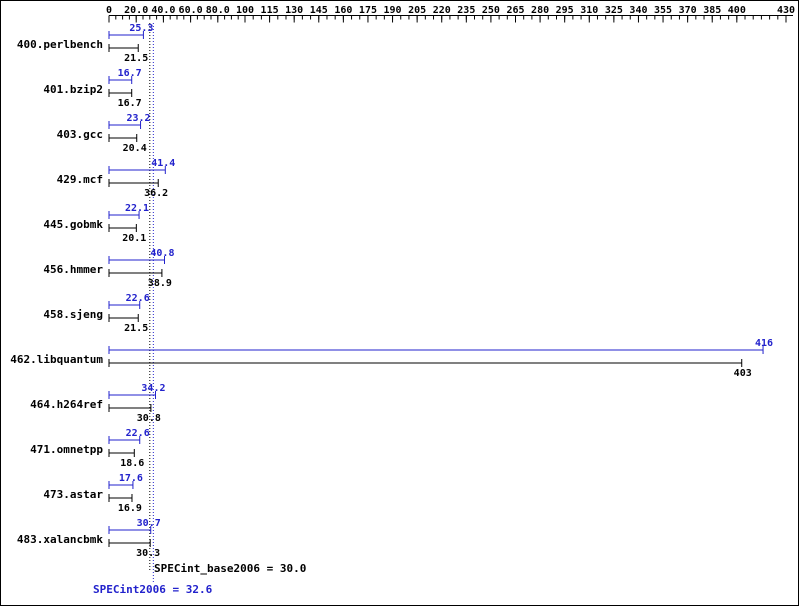 The height and width of the screenshot is (606, 799). I want to click on base-value-label: 16.7, so click(130, 103).